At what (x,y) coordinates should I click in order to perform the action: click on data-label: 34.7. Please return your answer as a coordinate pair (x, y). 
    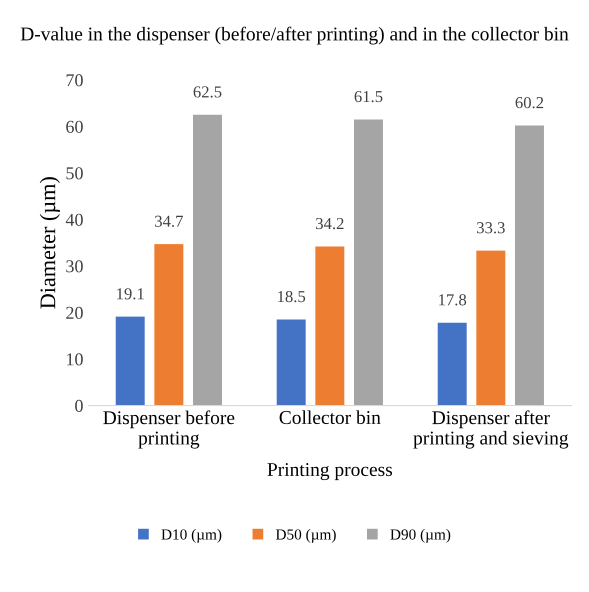
    Looking at the image, I should click on (169, 221).